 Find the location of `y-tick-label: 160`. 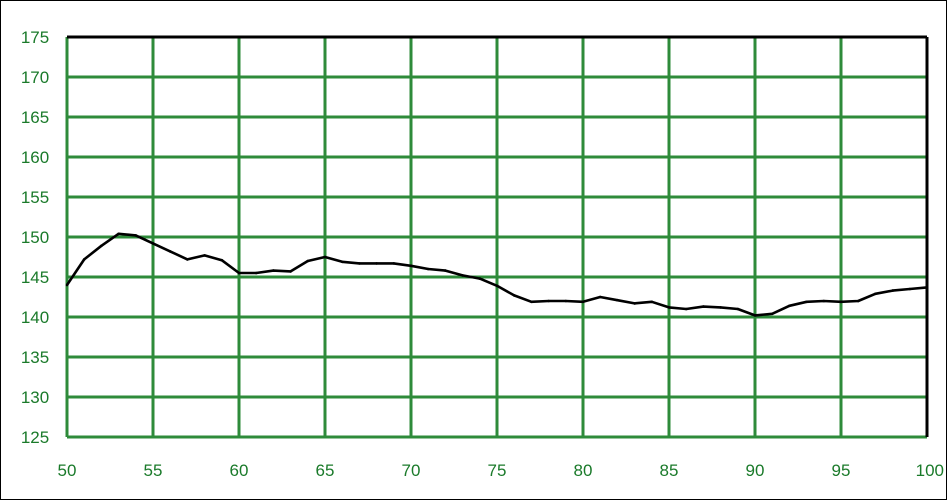

y-tick-label: 160 is located at coordinates (35, 157).